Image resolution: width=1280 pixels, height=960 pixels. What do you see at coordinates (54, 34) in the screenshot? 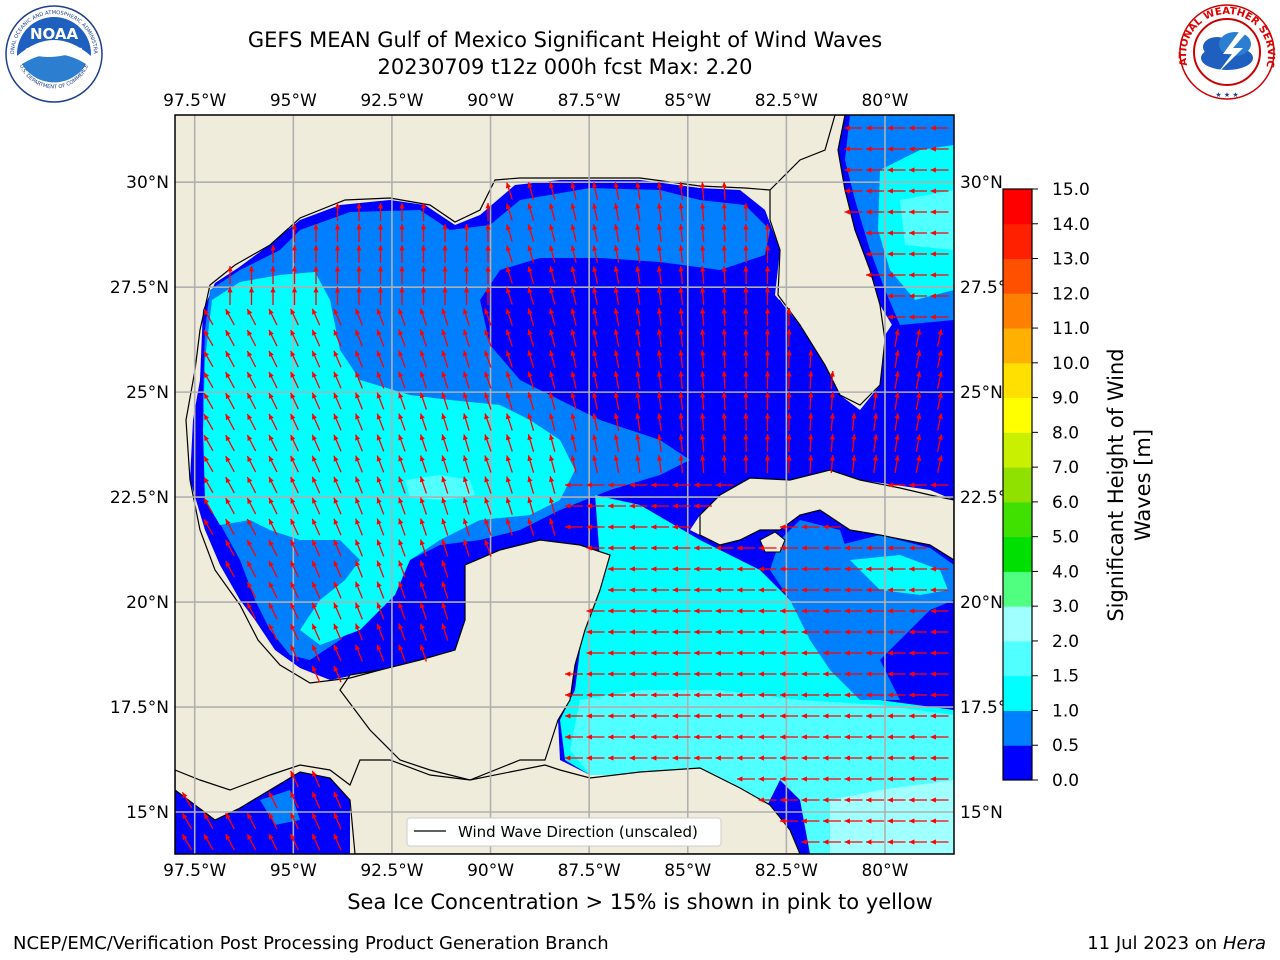
I see `noaa-logo-text: NOAA` at bounding box center [54, 34].